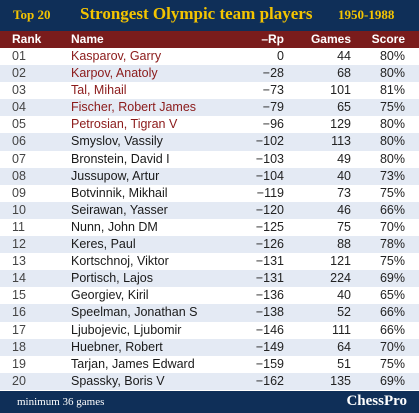  What do you see at coordinates (273, 124) in the screenshot?
I see `rp-cell: −96` at bounding box center [273, 124].